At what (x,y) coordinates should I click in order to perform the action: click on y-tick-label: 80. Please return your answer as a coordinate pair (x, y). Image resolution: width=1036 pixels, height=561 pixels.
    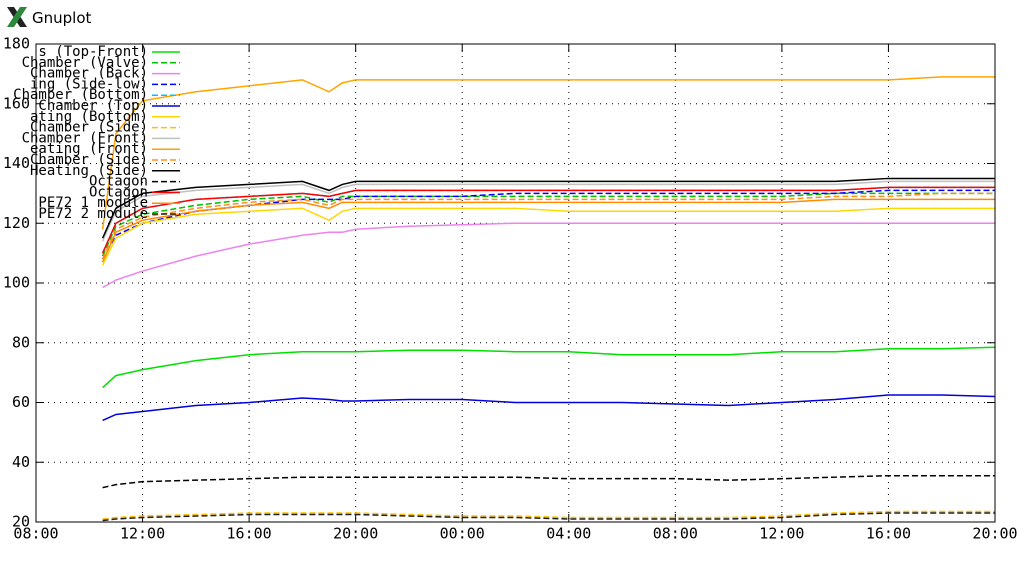
    Looking at the image, I should click on (21, 342).